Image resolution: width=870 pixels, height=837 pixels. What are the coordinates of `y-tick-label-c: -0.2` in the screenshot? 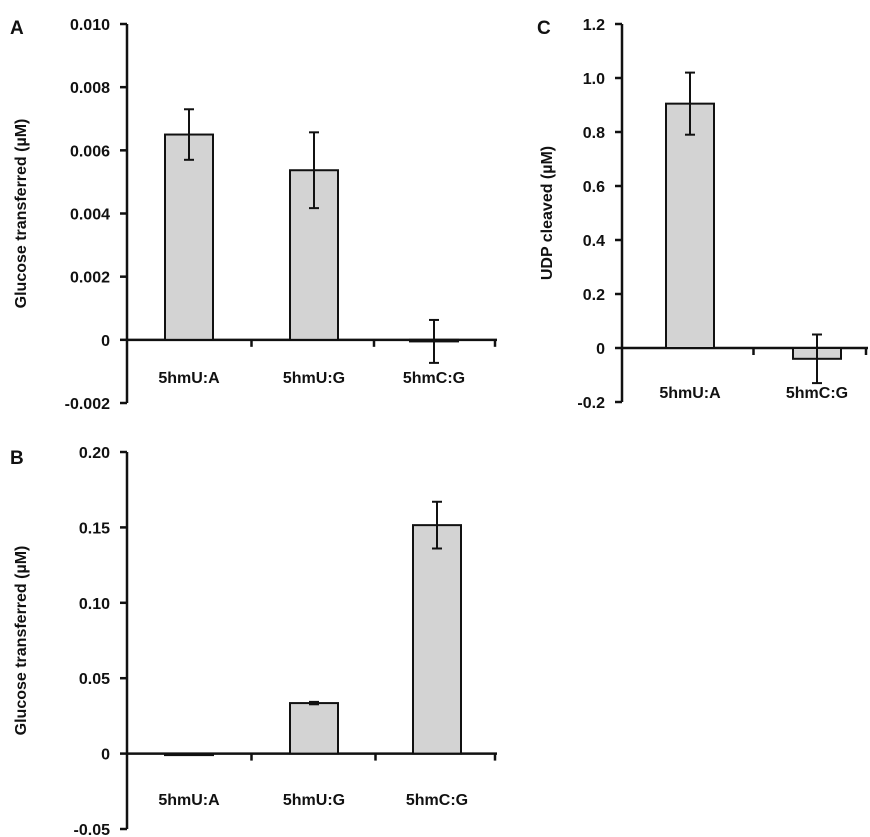 It's located at (591, 403).